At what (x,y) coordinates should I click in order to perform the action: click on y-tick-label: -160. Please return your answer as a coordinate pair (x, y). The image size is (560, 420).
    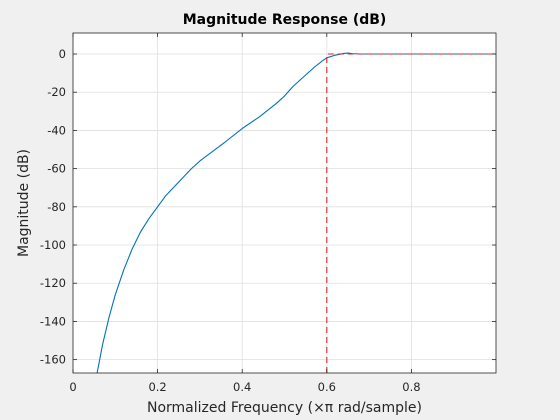
    Looking at the image, I should click on (53, 360).